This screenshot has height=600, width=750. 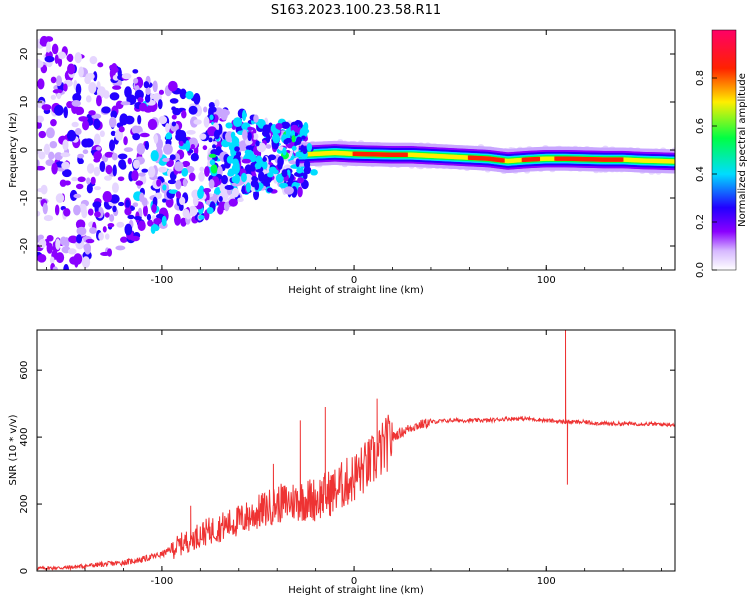 I want to click on colorbar-tick-label: 0.4, so click(x=700, y=174).